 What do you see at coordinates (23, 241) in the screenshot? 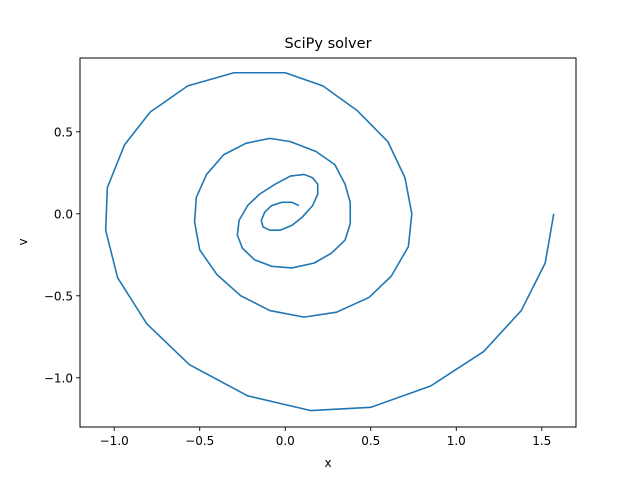
I see `y-axis-label: v` at bounding box center [23, 241].